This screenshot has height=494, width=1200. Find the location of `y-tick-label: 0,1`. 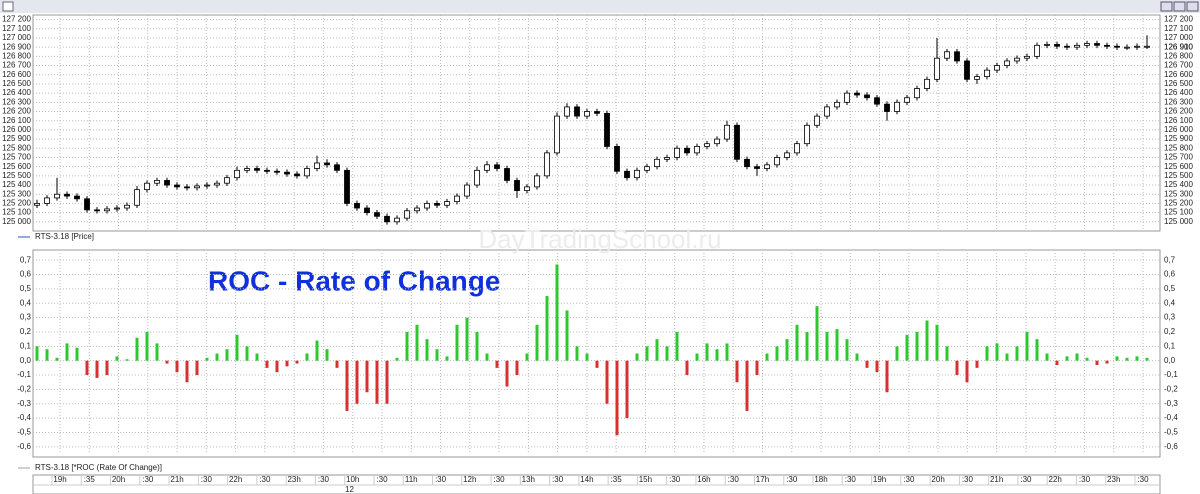

y-tick-label: 0,1 is located at coordinates (26, 345).